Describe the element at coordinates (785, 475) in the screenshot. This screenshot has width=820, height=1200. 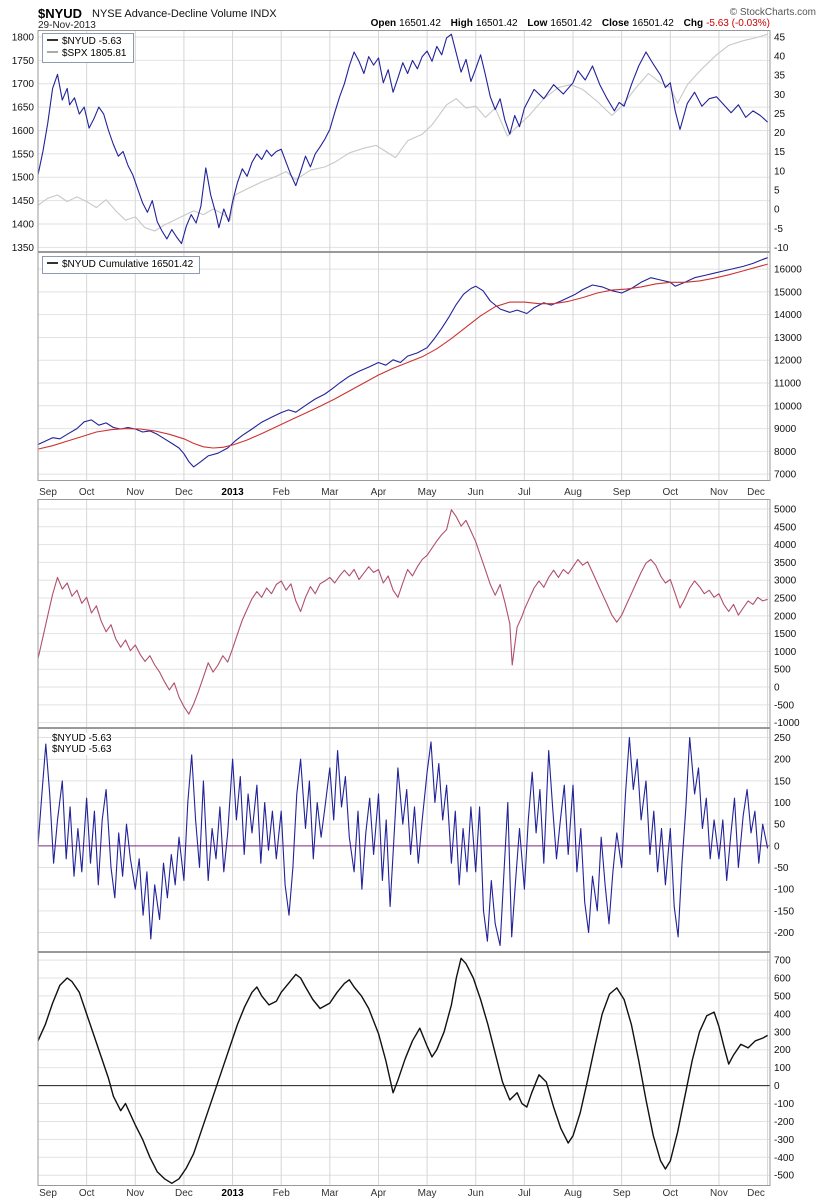
I see `right-axis-tick-label: 7000` at that location.